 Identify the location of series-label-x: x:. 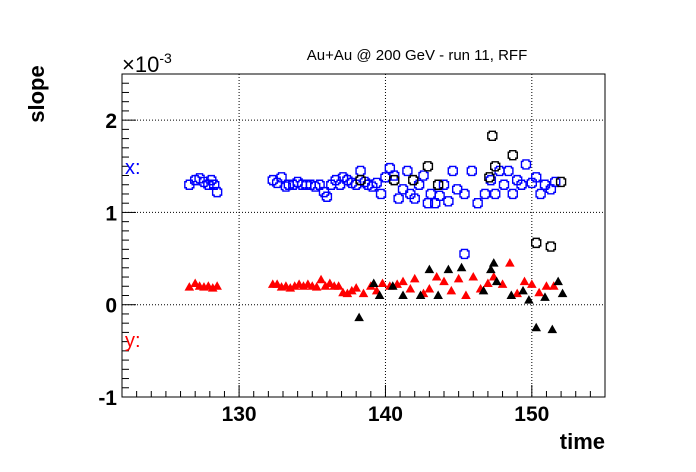
(133, 168).